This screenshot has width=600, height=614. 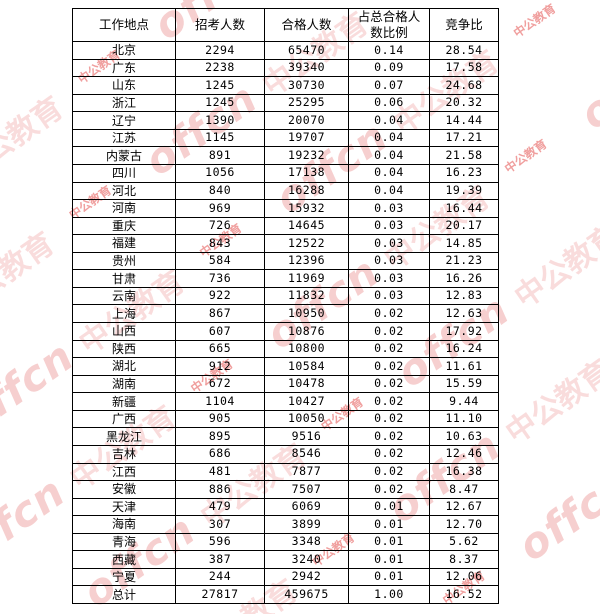 I want to click on cell-qualified-ratio: 1.00, so click(x=389, y=594).